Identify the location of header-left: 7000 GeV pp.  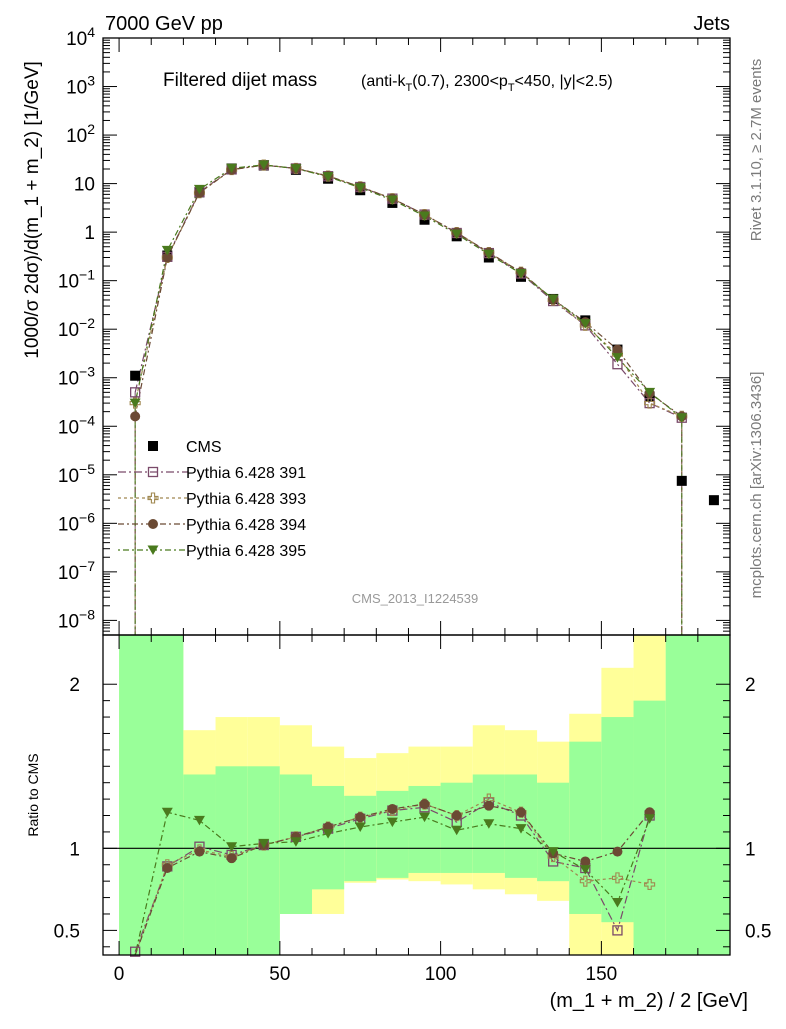
(164, 24).